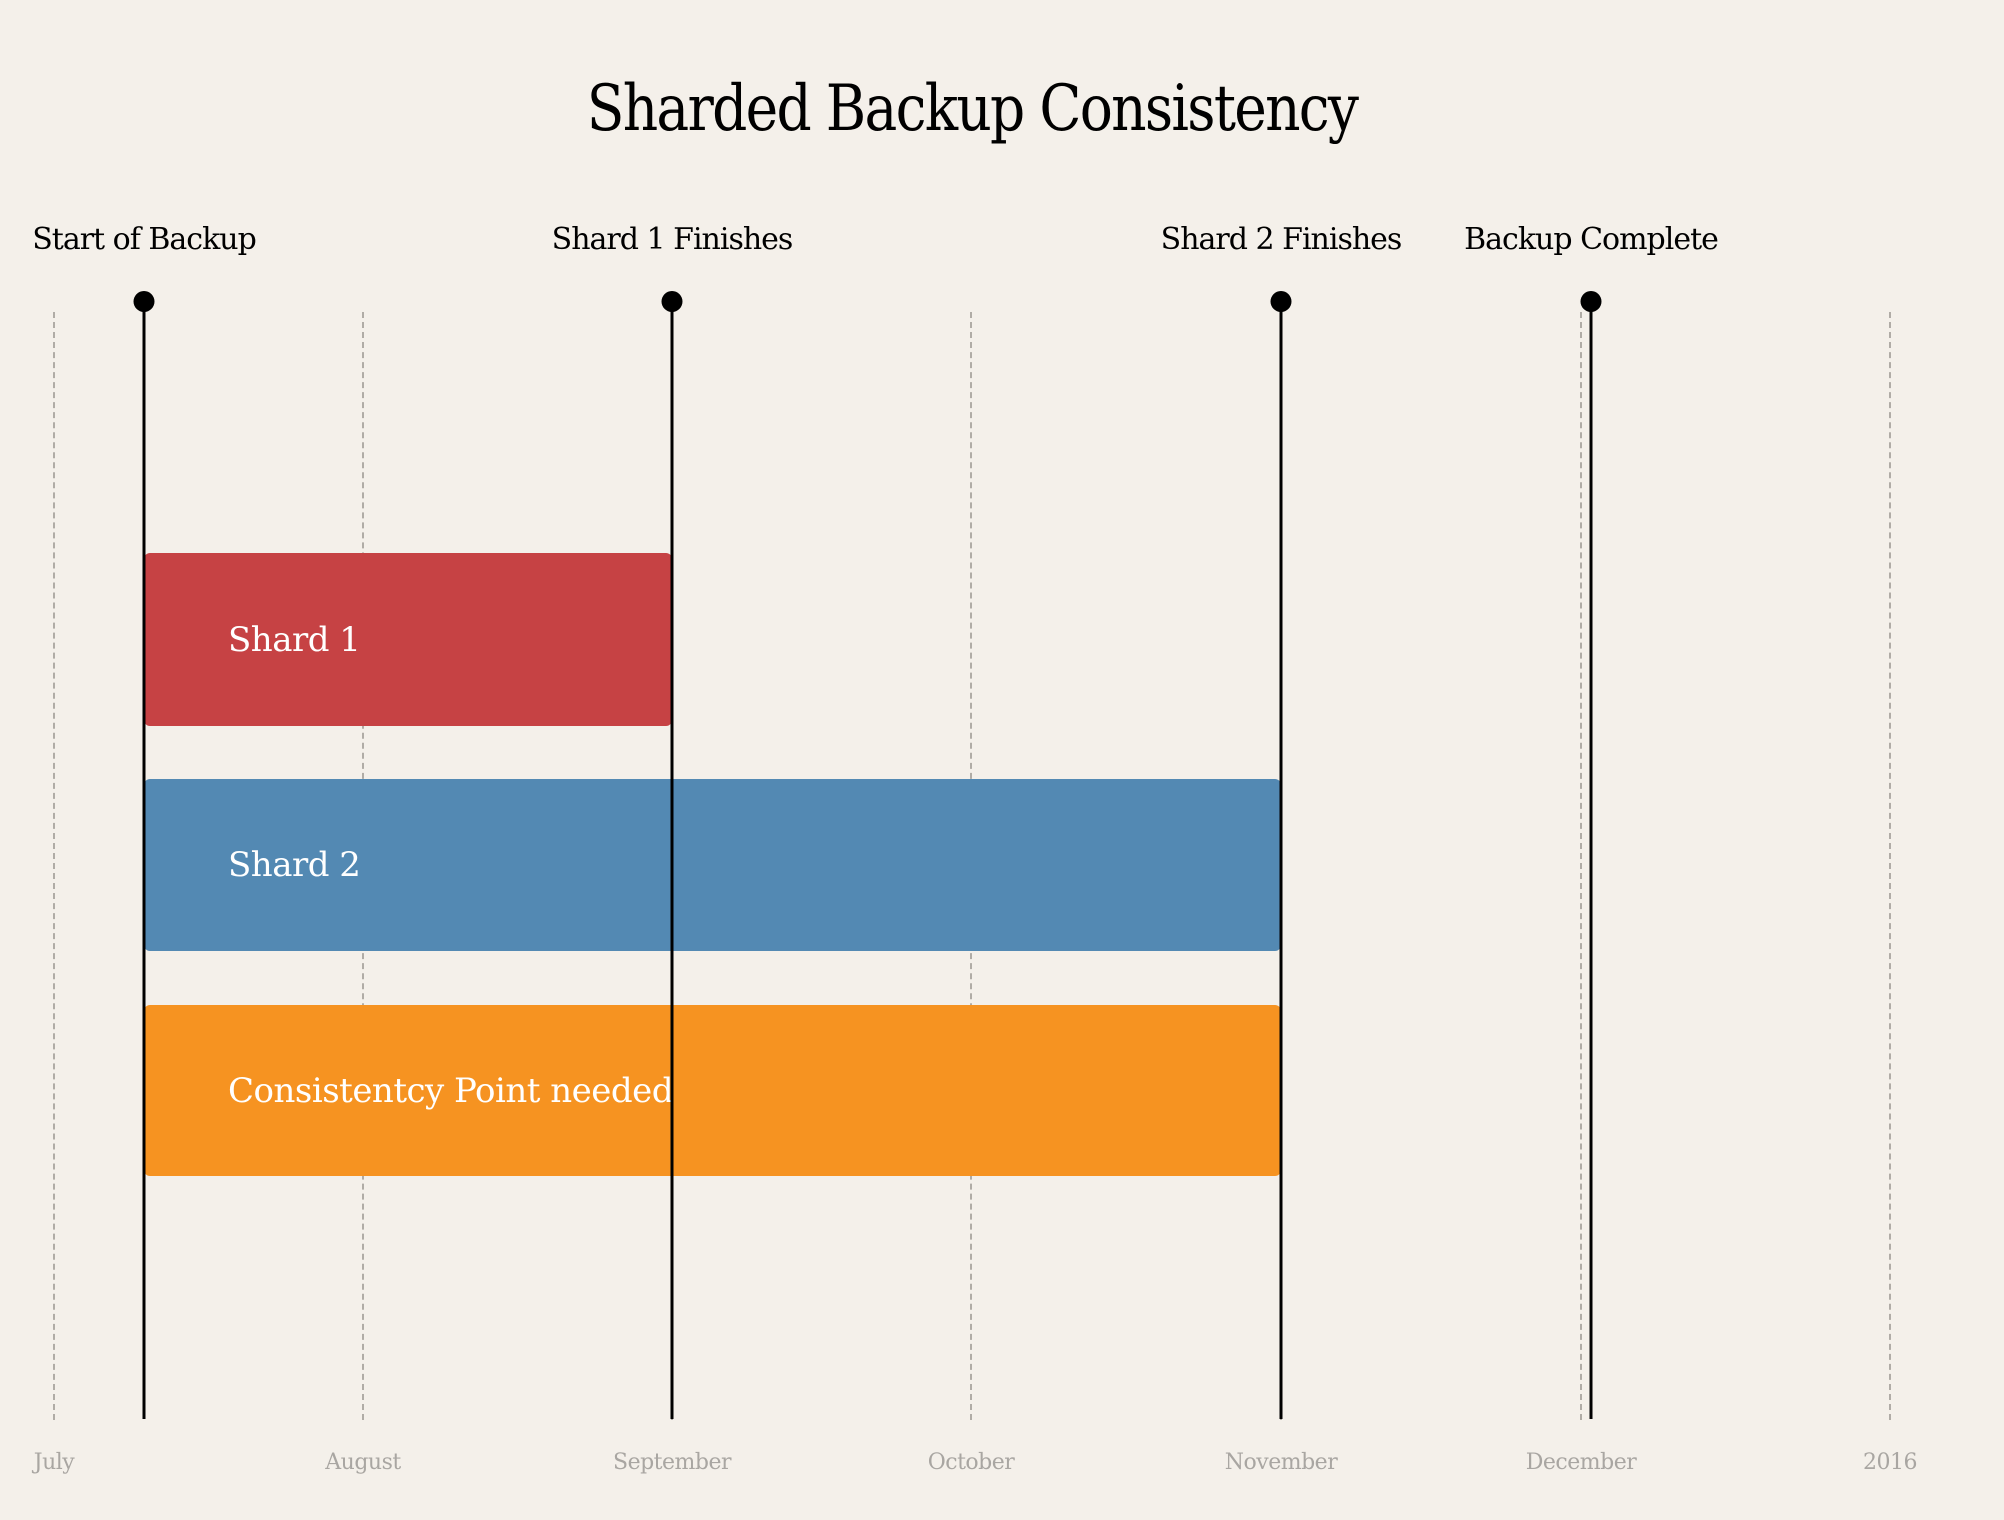 The image size is (2004, 1520). Describe the element at coordinates (144, 239) in the screenshot. I see `event-label: Start of Backup` at that location.